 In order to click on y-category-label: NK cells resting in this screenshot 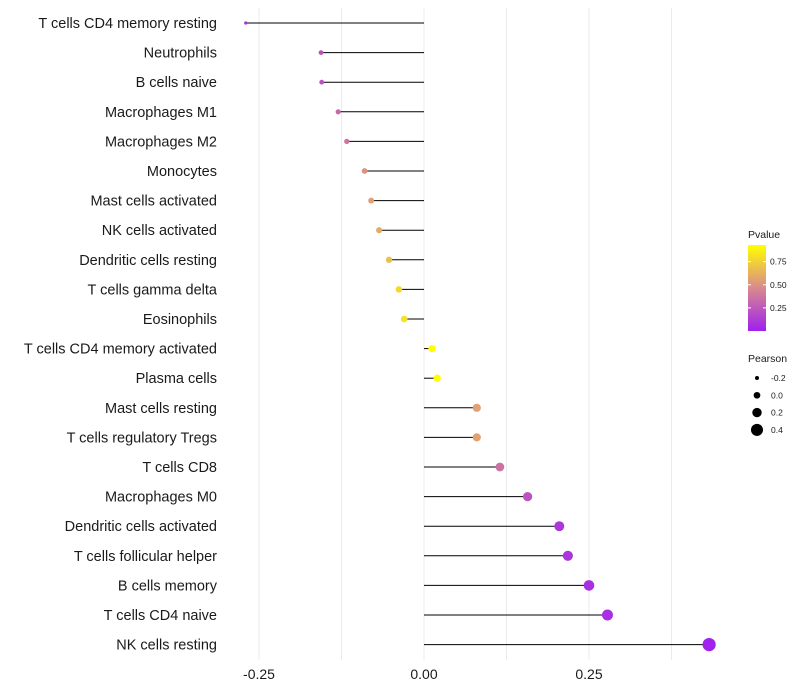, I will do `click(166, 646)`.